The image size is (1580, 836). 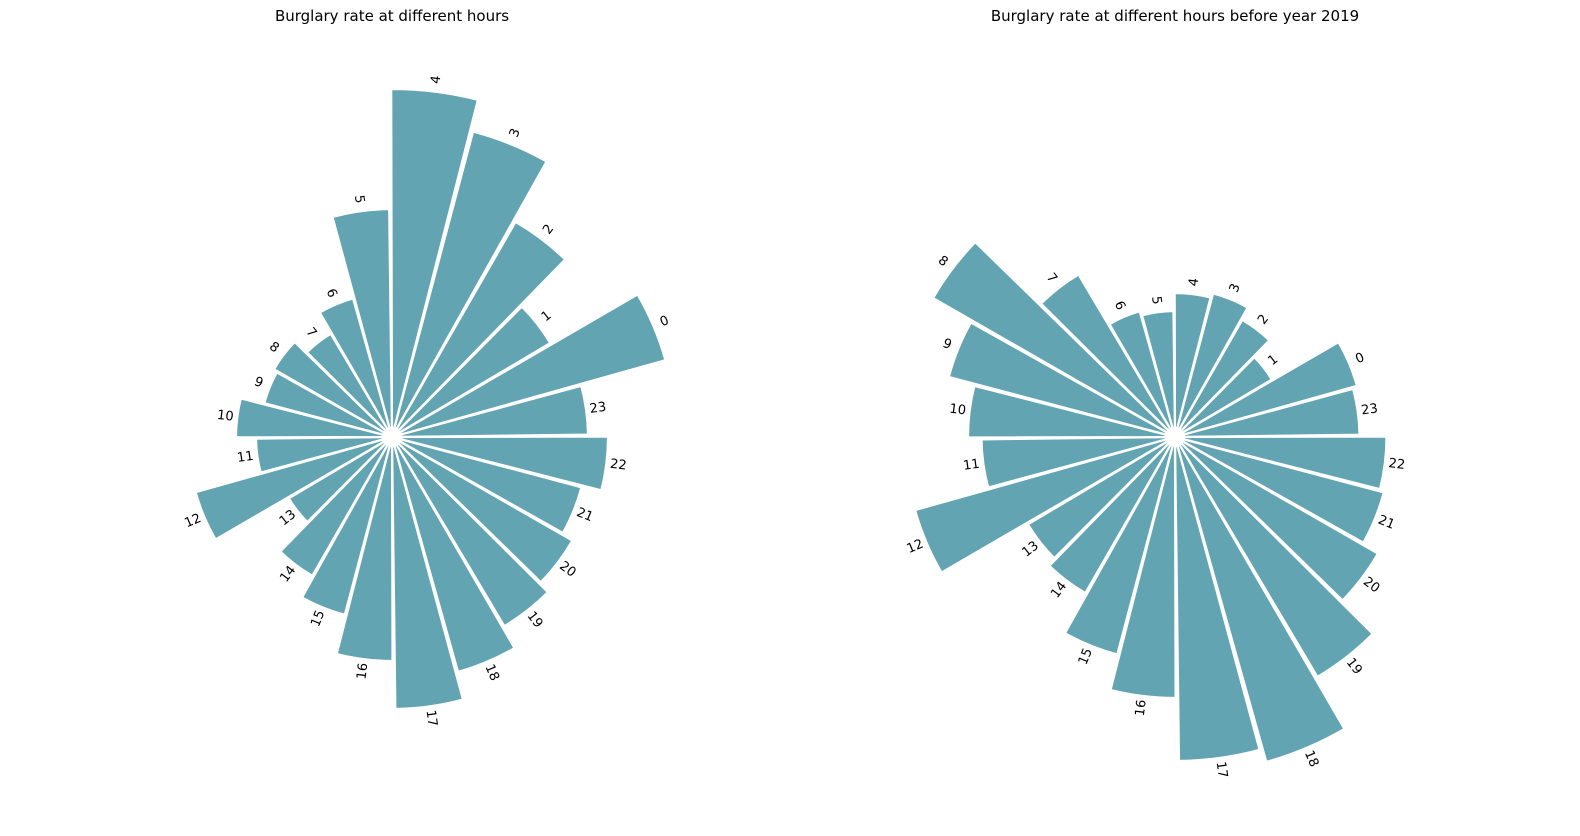 What do you see at coordinates (392, 16) in the screenshot?
I see `chart-title-left: Burglary rate at different hours` at bounding box center [392, 16].